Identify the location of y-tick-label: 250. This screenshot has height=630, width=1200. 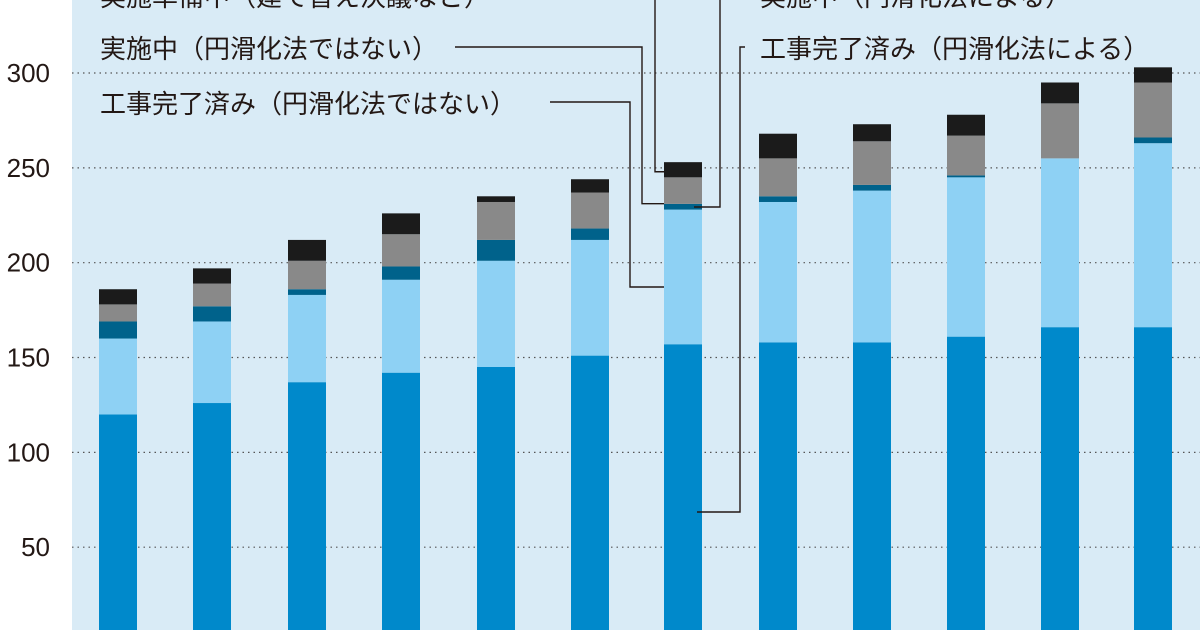
(28, 168).